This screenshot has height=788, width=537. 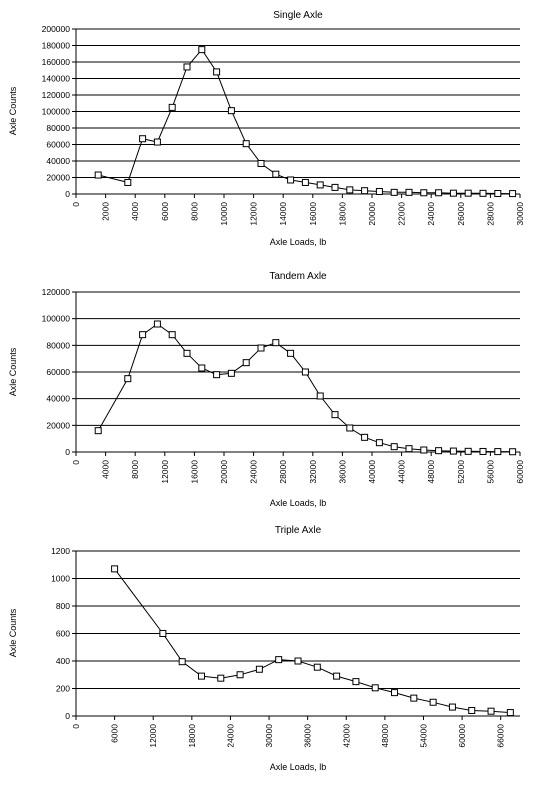 I want to click on x-tick-label: 32000, so click(x=313, y=472).